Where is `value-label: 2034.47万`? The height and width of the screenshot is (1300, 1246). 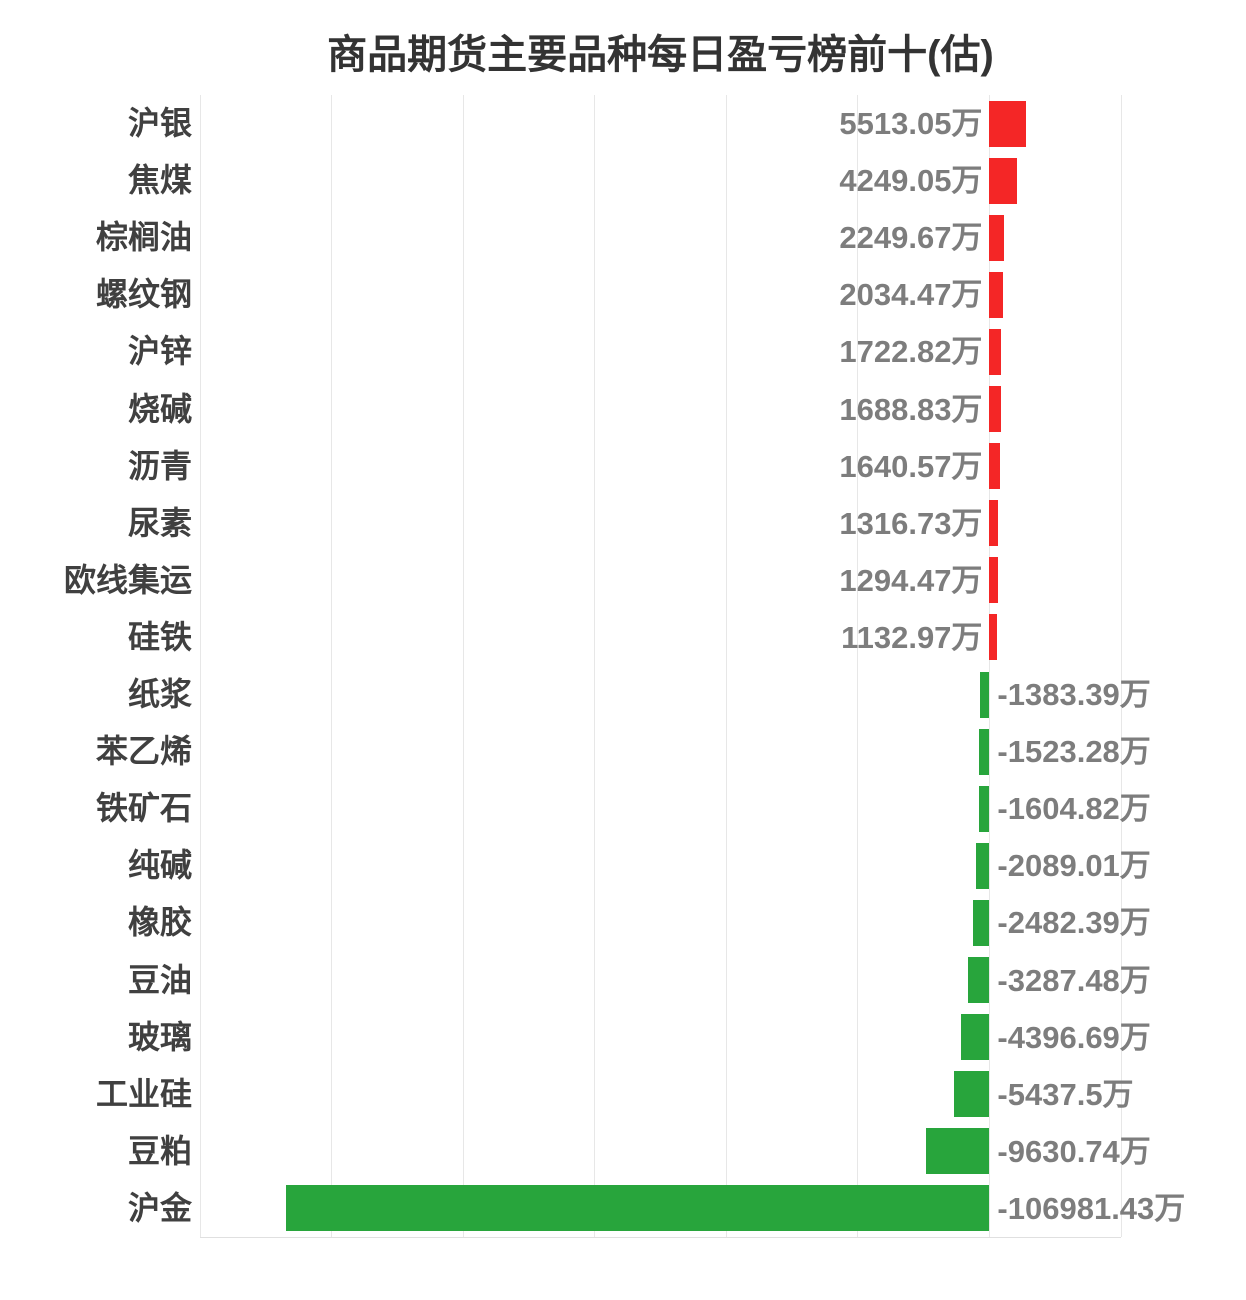 value-label: 2034.47万 is located at coordinates (911, 295).